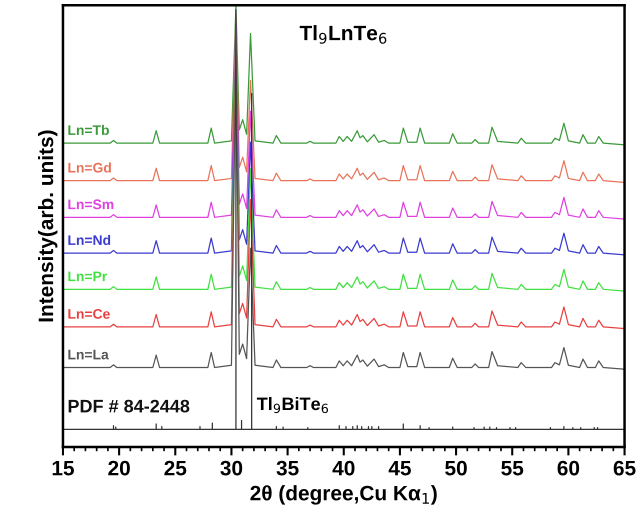 This screenshot has width=636, height=529. What do you see at coordinates (625, 468) in the screenshot?
I see `x-tick-label: 65` at bounding box center [625, 468].